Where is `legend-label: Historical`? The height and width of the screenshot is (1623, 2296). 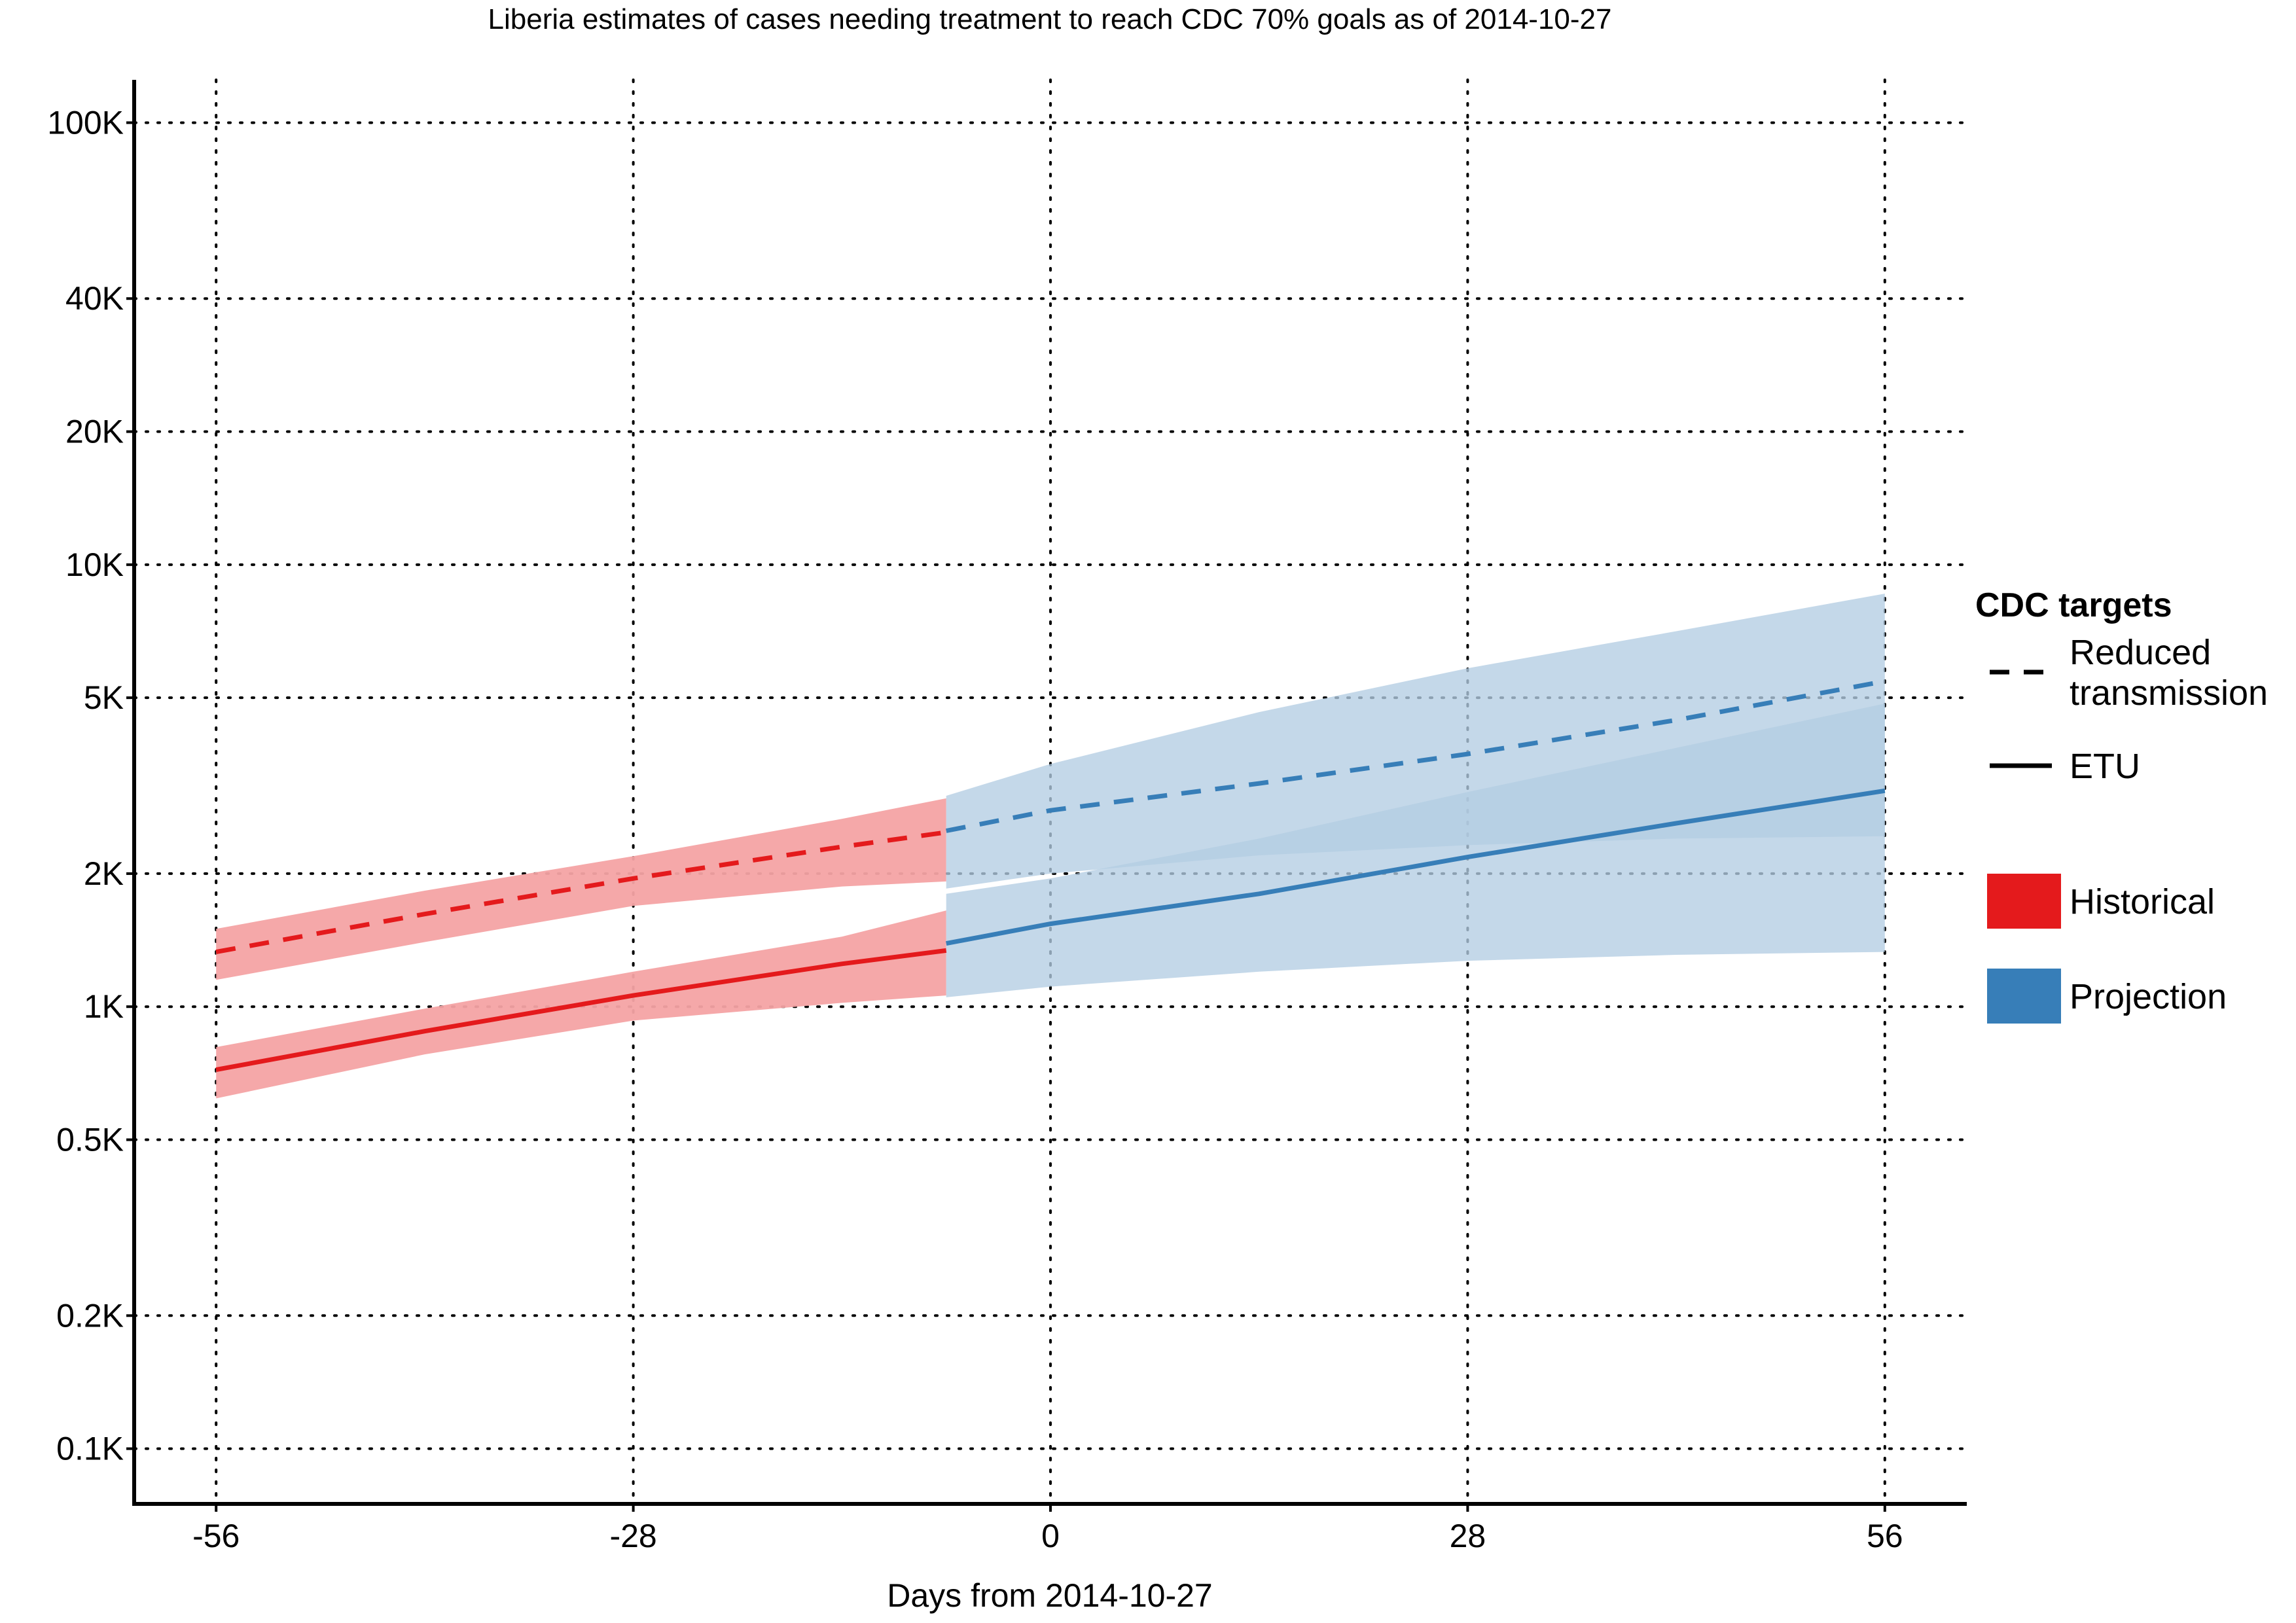
legend-label: Historical is located at coordinates (2142, 901).